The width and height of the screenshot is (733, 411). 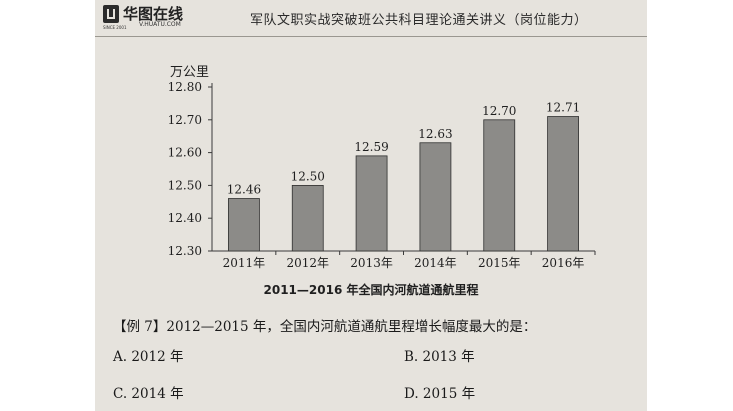 I want to click on huatu-logo-icon, so click(x=111, y=14).